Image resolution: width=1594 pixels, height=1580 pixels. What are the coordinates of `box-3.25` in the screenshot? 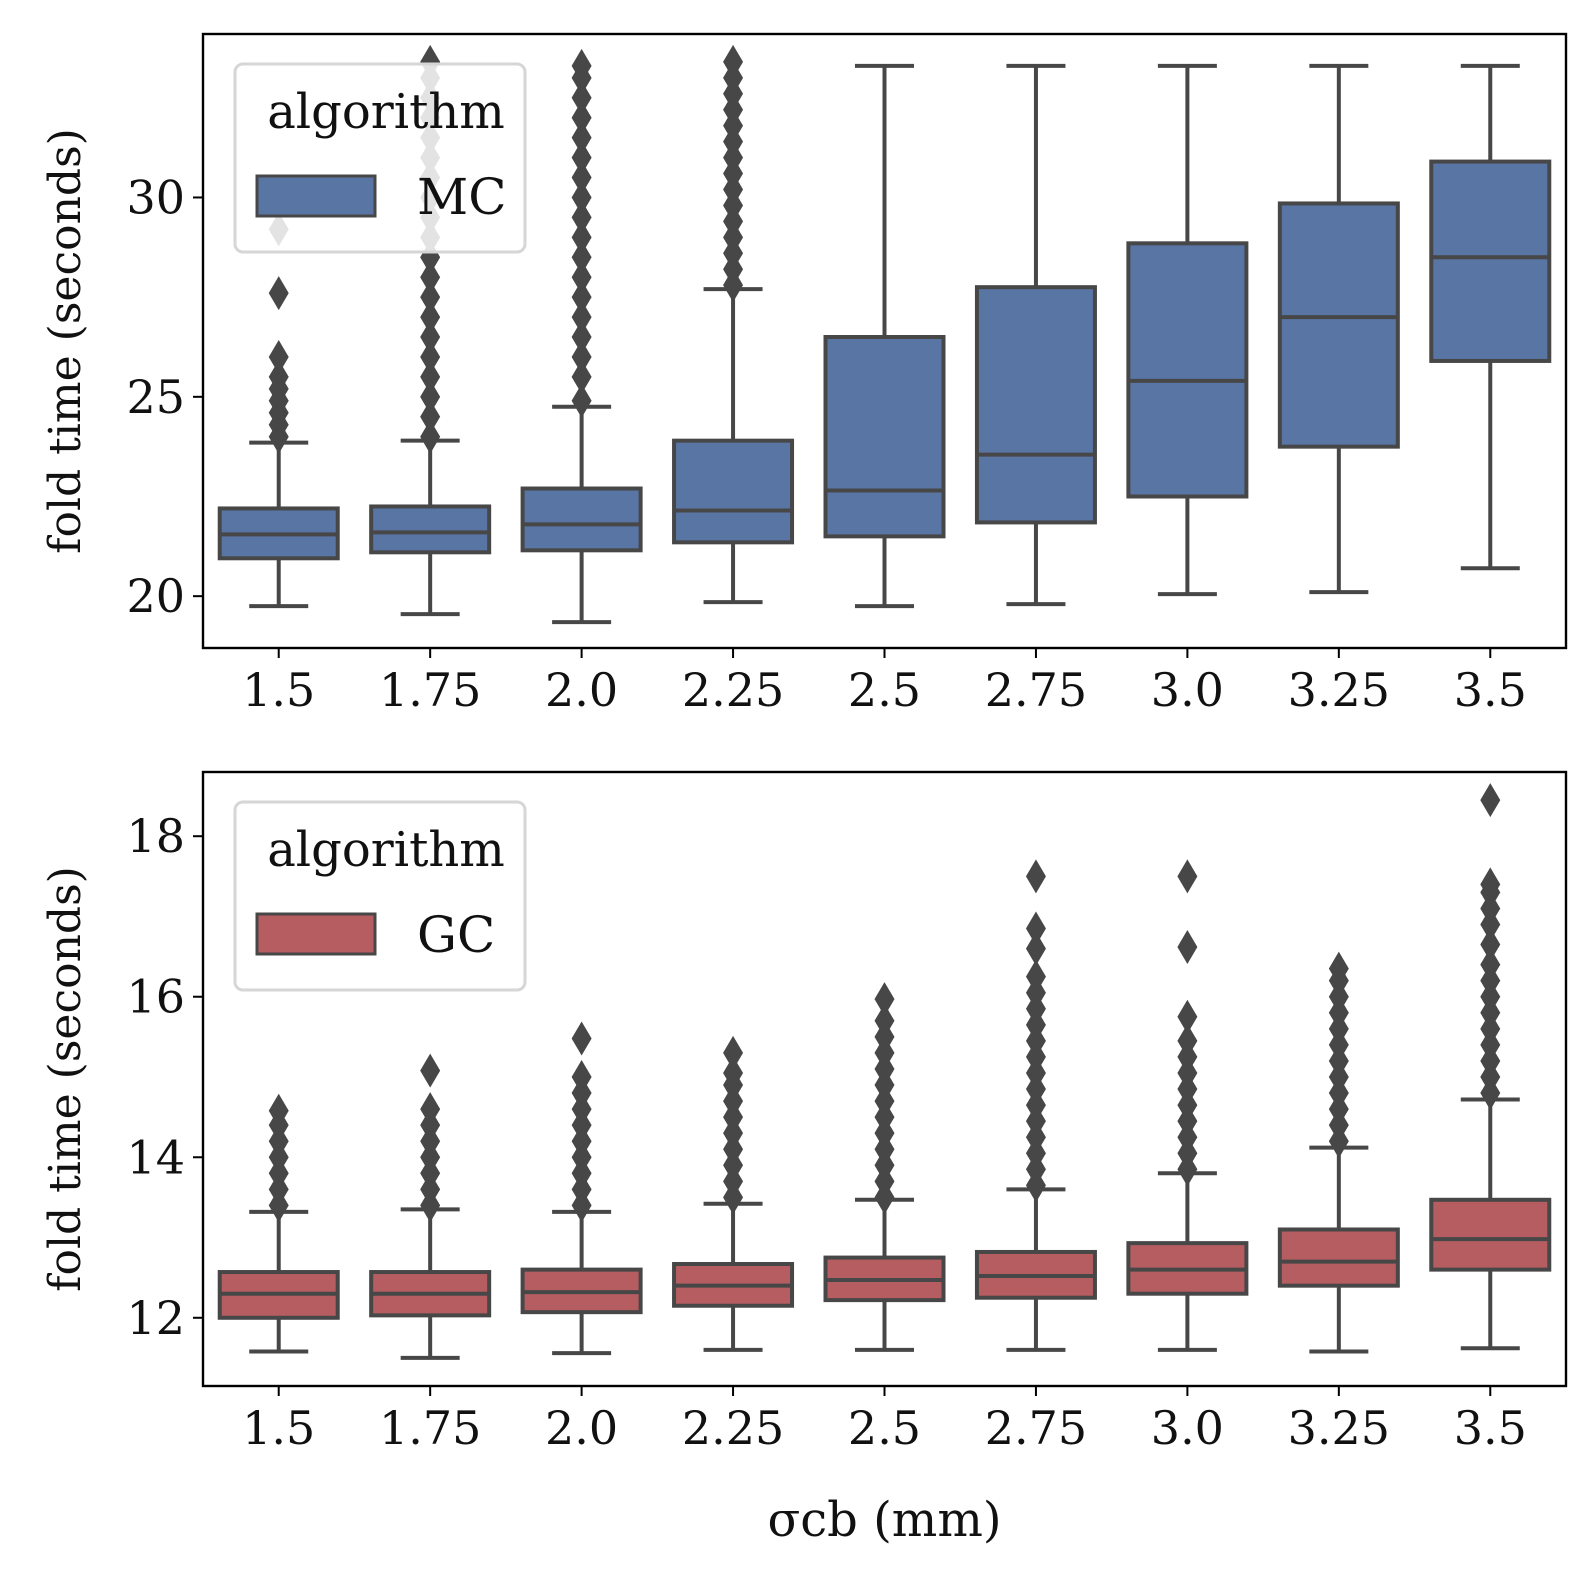 It's located at (1338, 329).